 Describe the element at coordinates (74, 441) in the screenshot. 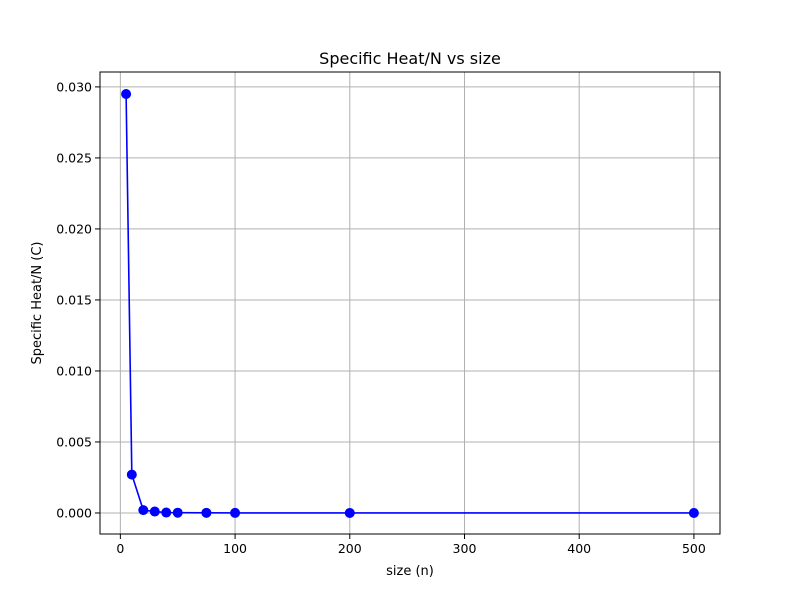

I see `y-tick-label: 0.005` at that location.